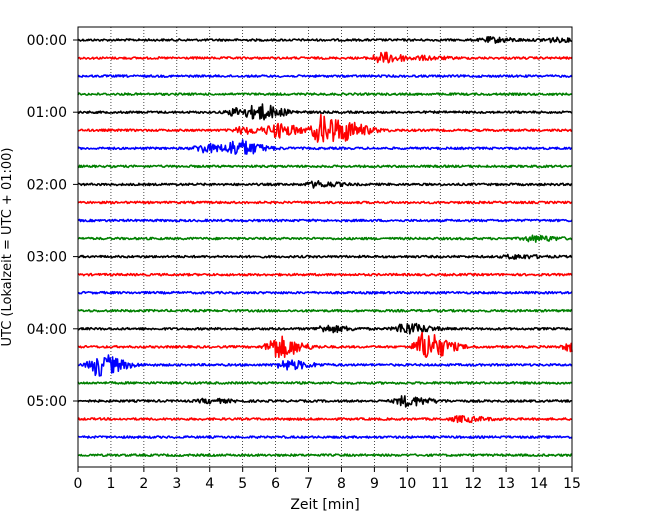 The width and height of the screenshot is (650, 520). Describe the element at coordinates (308, 484) in the screenshot. I see `x-tick-label: 7` at that location.